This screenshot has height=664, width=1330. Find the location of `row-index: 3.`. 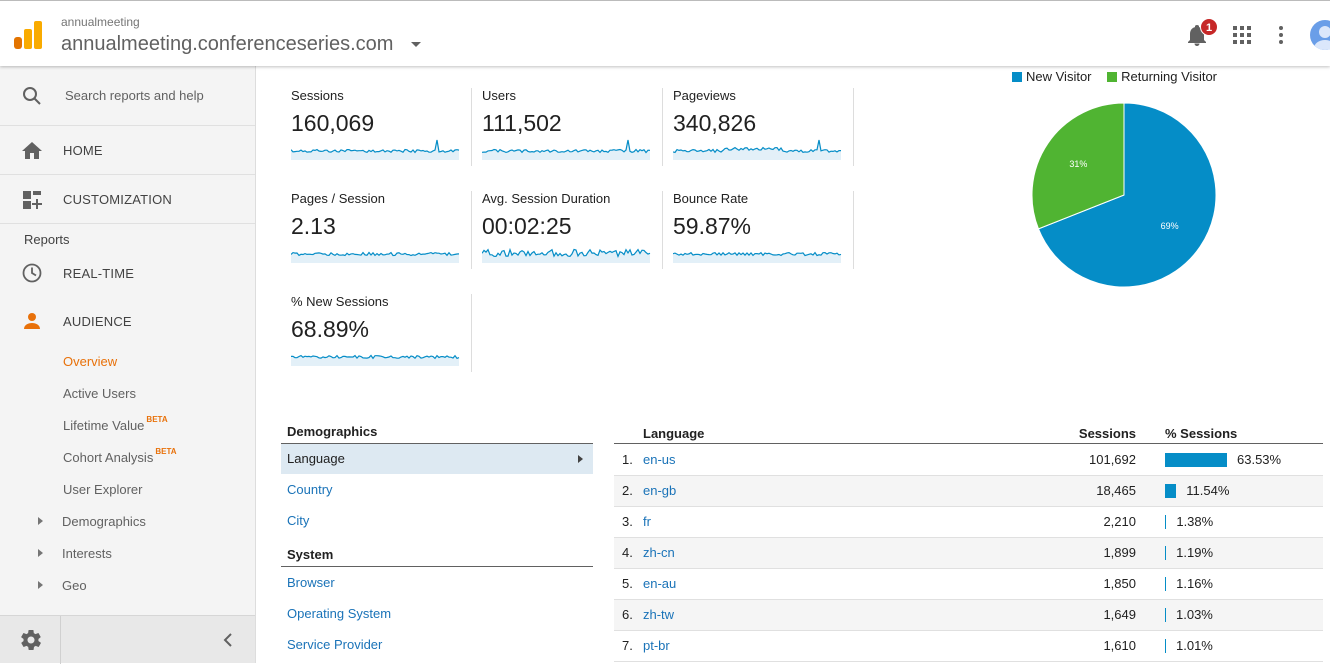

row-index: 3. is located at coordinates (627, 521).